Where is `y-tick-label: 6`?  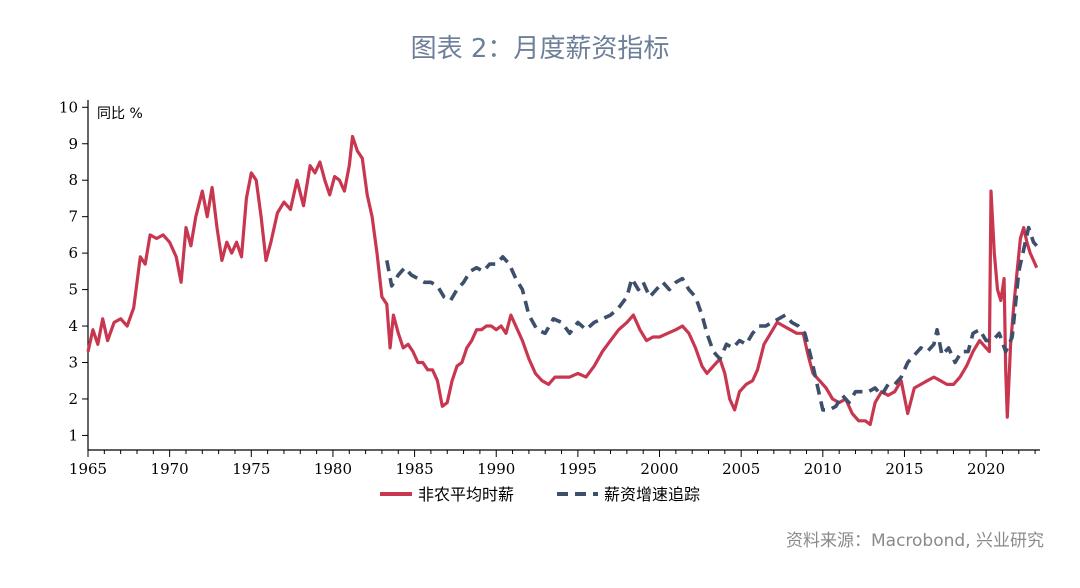 y-tick-label: 6 is located at coordinates (73, 253).